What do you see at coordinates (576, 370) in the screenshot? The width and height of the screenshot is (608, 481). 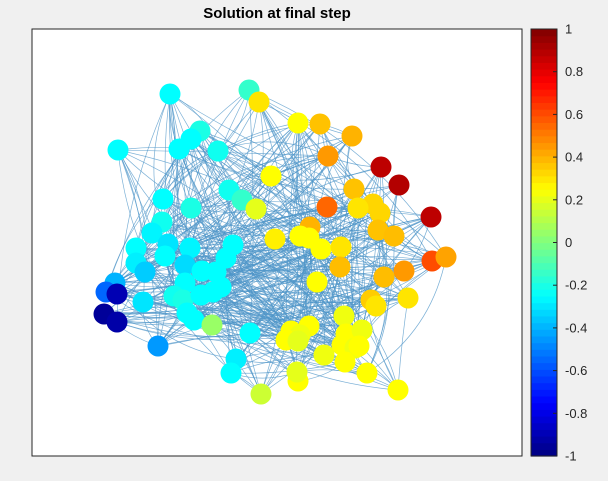 I see `colorbar-tick-label: -0.6` at bounding box center [576, 370].